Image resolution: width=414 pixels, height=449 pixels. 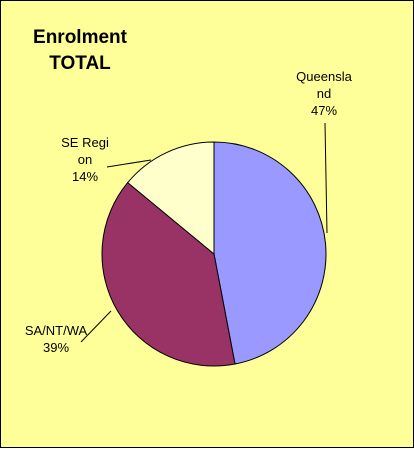 What do you see at coordinates (56, 330) in the screenshot?
I see `category-label: SA/NT/WA` at bounding box center [56, 330].